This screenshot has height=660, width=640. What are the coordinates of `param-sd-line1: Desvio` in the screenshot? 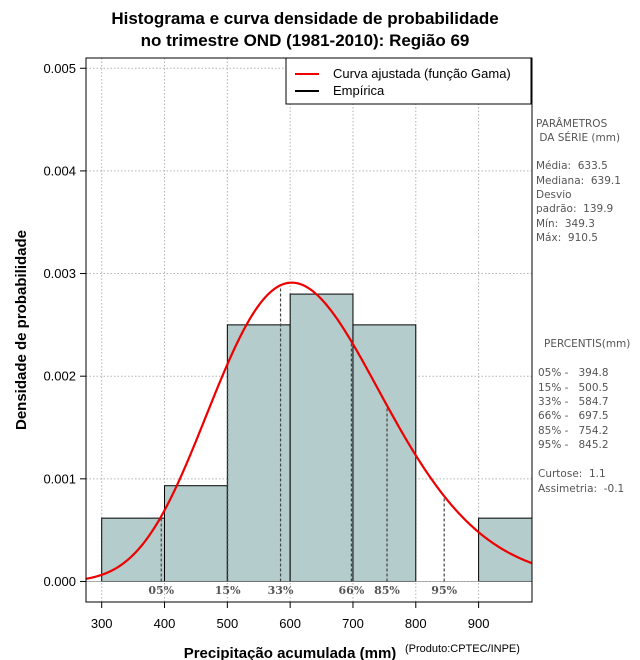 It's located at (554, 195).